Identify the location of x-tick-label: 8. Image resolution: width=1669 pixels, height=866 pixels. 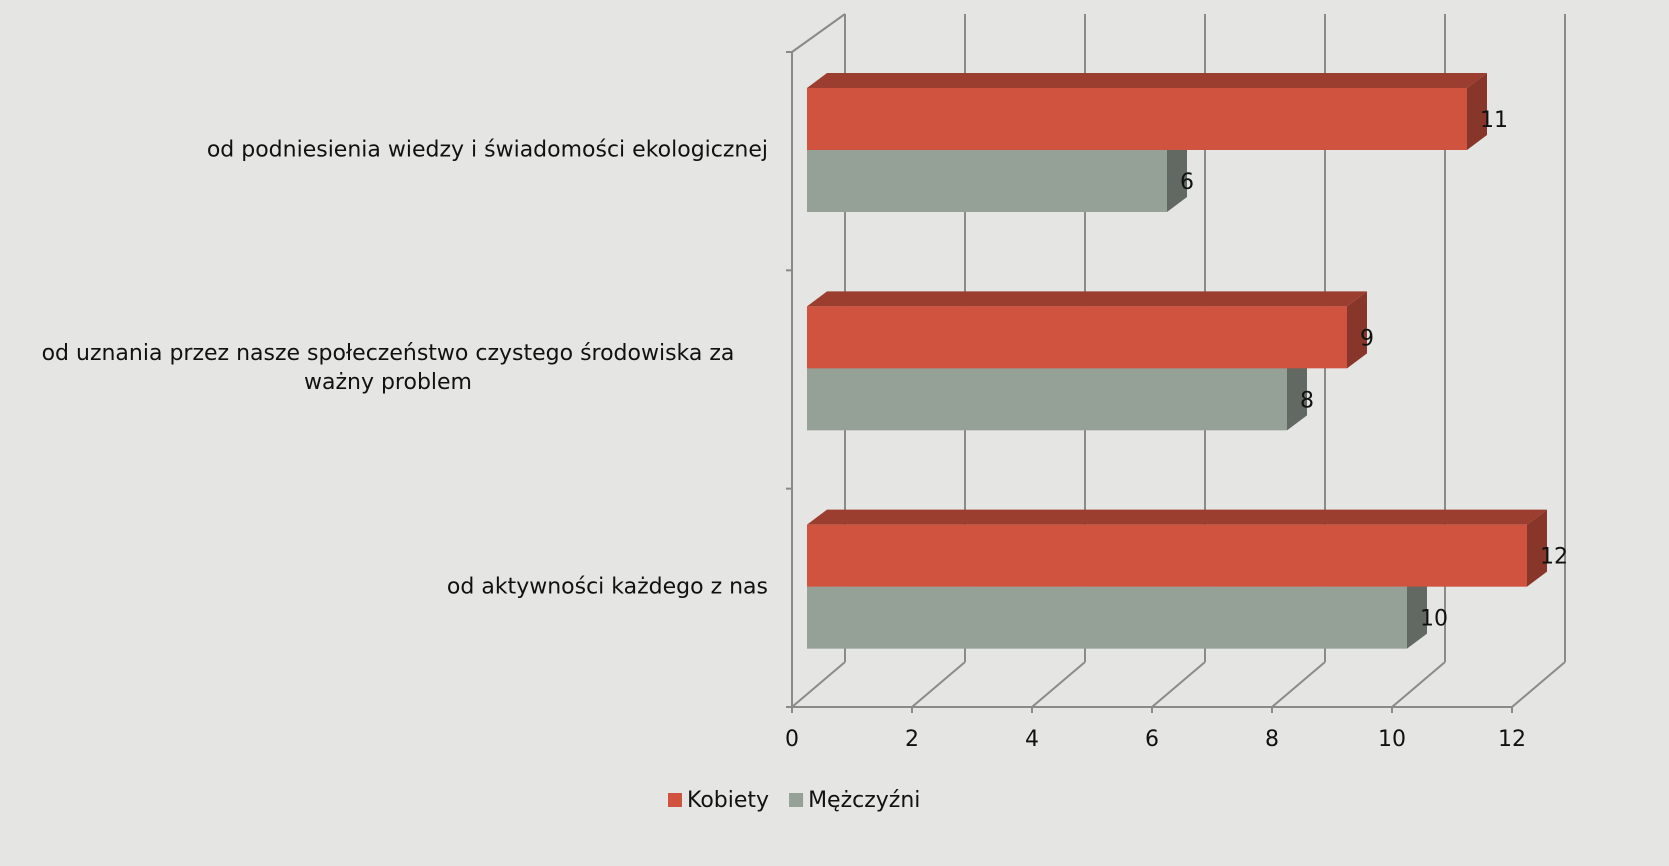
(1272, 739).